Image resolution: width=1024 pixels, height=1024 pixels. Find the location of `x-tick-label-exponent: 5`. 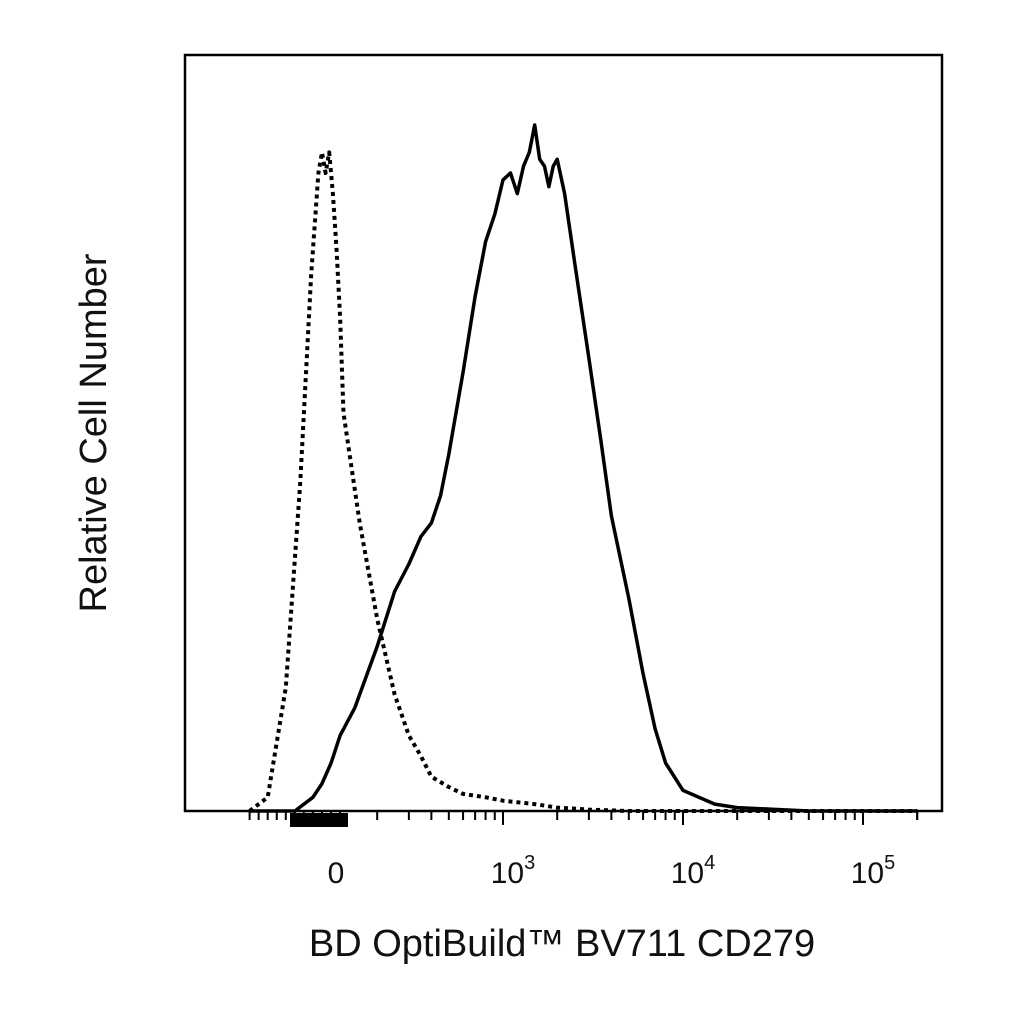

x-tick-label-exponent: 5 is located at coordinates (889, 863).